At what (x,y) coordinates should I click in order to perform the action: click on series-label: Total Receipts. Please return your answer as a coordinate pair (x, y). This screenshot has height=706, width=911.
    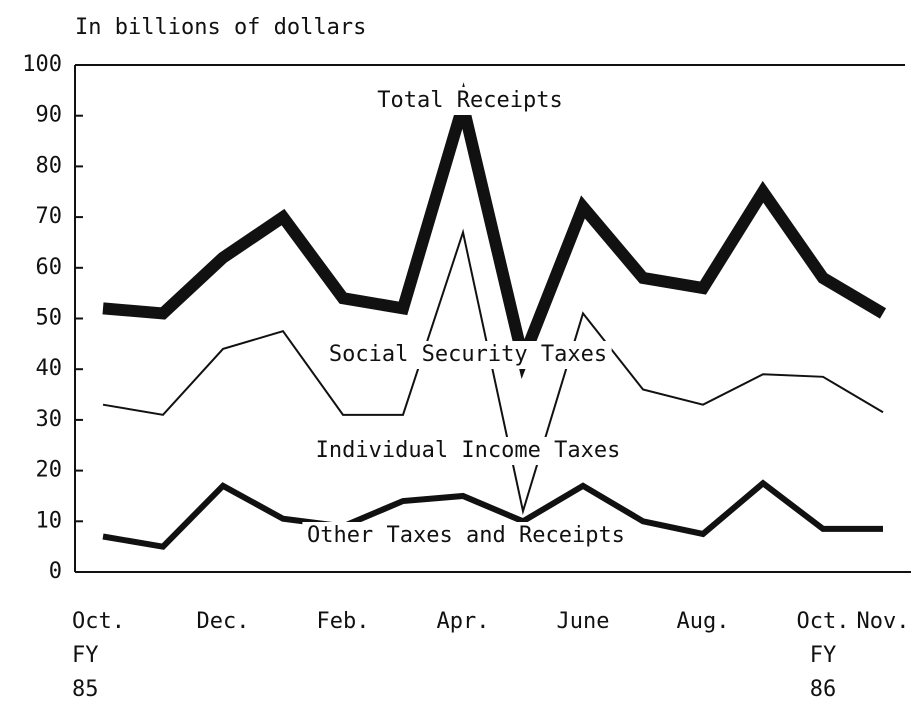
    Looking at the image, I should click on (469, 100).